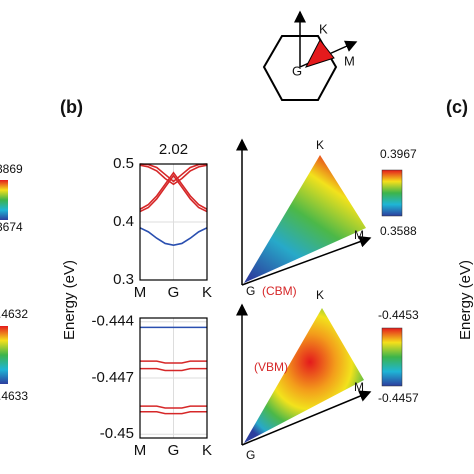  What do you see at coordinates (14, 314) in the screenshot?
I see `colorbar-label: .4632` at bounding box center [14, 314].